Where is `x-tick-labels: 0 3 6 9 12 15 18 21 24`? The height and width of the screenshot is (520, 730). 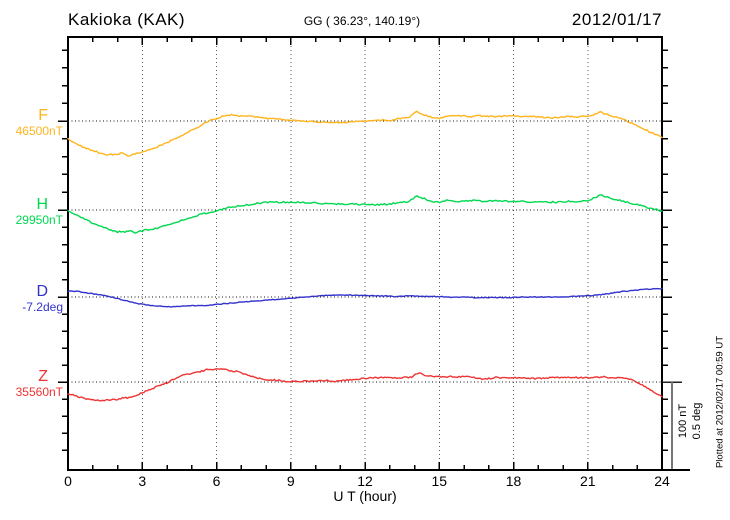
x-tick-labels: 0 3 6 9 12 15 18 21 24 is located at coordinates (367, 481).